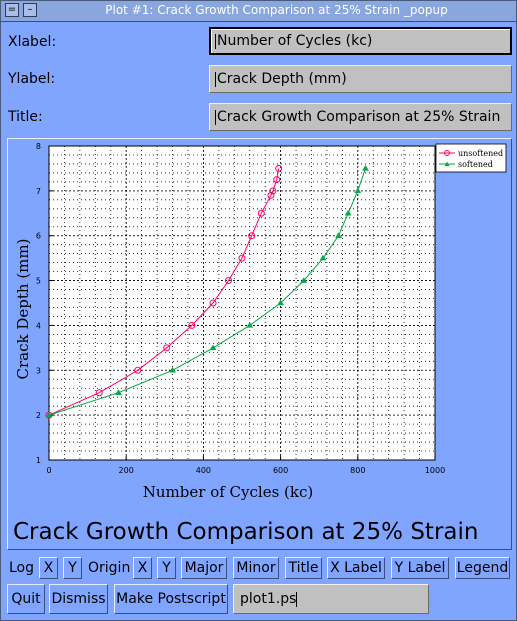 Image resolution: width=517 pixels, height=621 pixels. What do you see at coordinates (38, 191) in the screenshot?
I see `y-tick-label: 7` at bounding box center [38, 191].